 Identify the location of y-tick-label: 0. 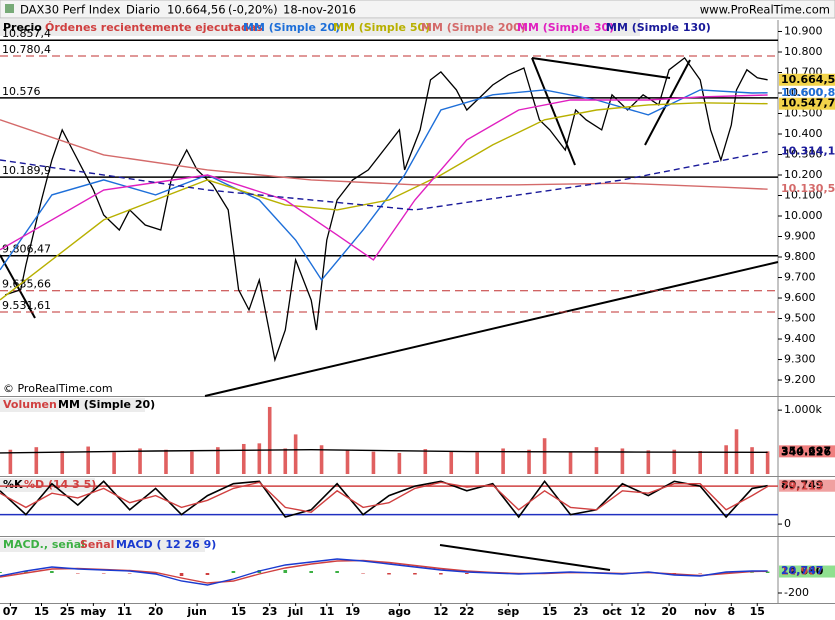
(787, 523).